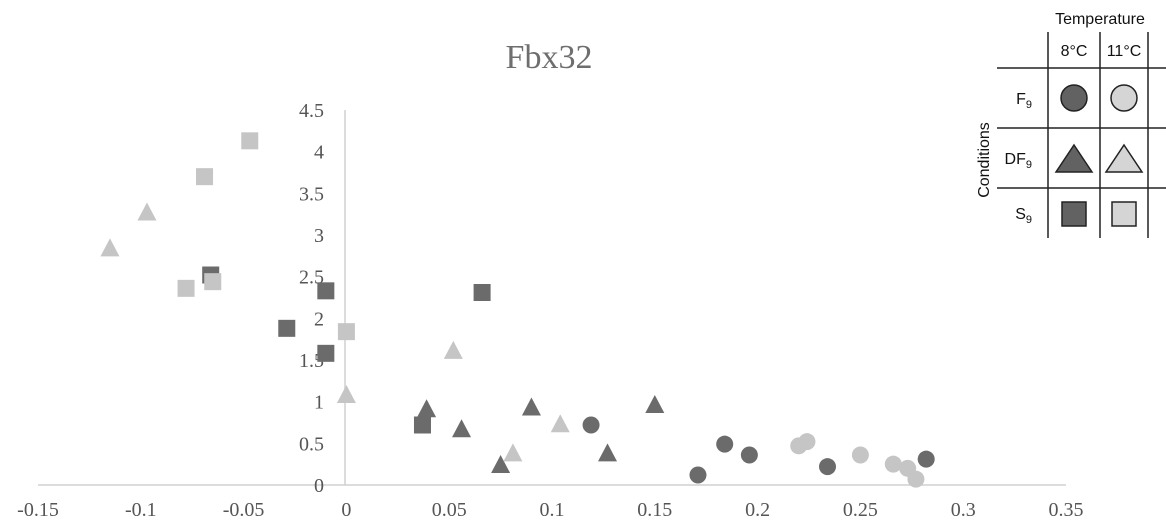  Describe the element at coordinates (1074, 214) in the screenshot. I see `legend-square-dark` at that location.